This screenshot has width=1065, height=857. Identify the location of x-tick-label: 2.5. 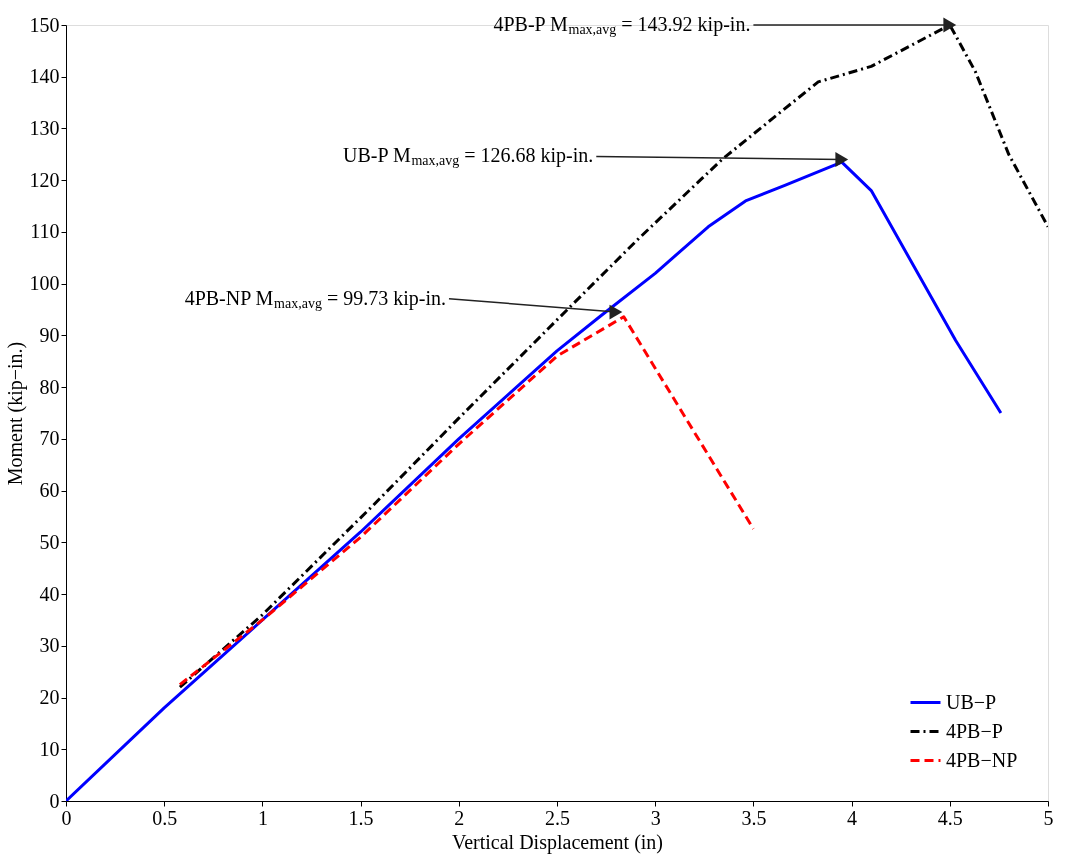
(557, 817).